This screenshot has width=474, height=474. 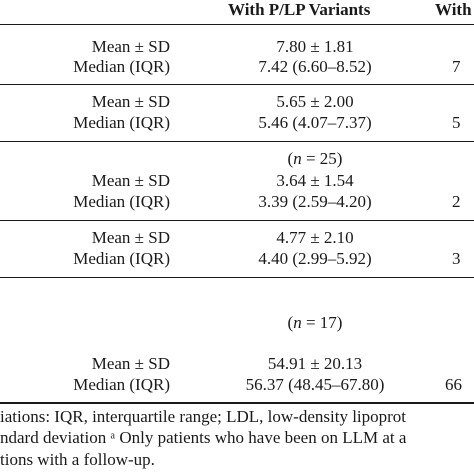 I want to click on row-value: 7.80 ± 1.81, so click(x=315, y=46).